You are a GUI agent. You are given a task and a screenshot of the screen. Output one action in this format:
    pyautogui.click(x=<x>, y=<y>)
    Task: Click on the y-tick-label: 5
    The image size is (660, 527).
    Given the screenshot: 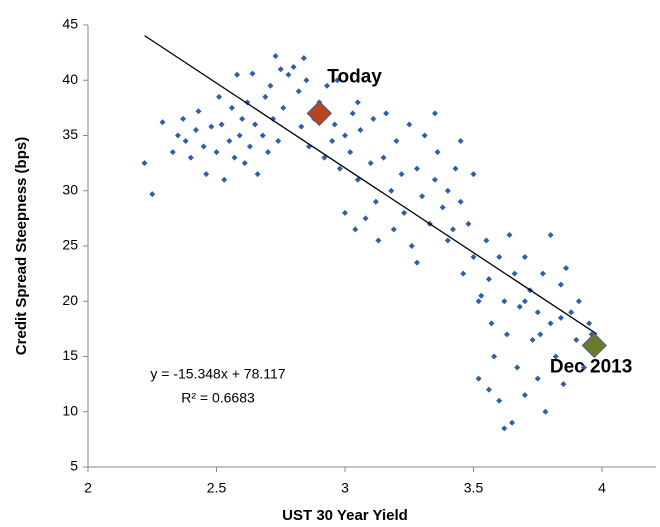 What is the action you would take?
    pyautogui.click(x=74, y=466)
    